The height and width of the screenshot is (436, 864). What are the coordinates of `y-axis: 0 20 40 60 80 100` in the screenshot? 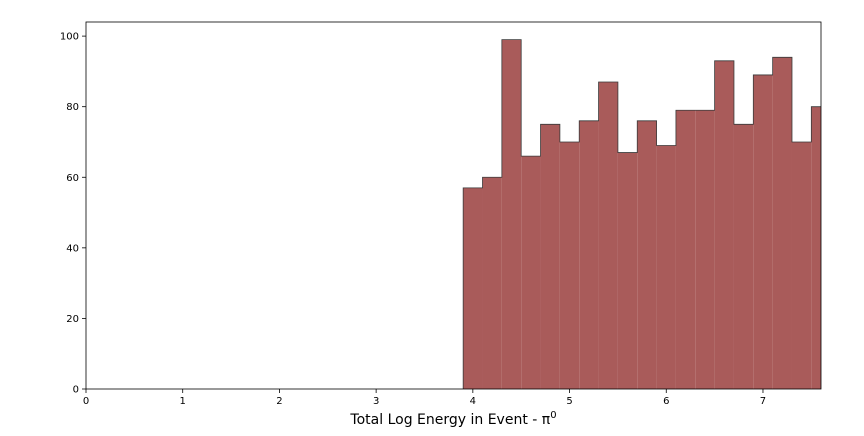 It's located at (73, 214).